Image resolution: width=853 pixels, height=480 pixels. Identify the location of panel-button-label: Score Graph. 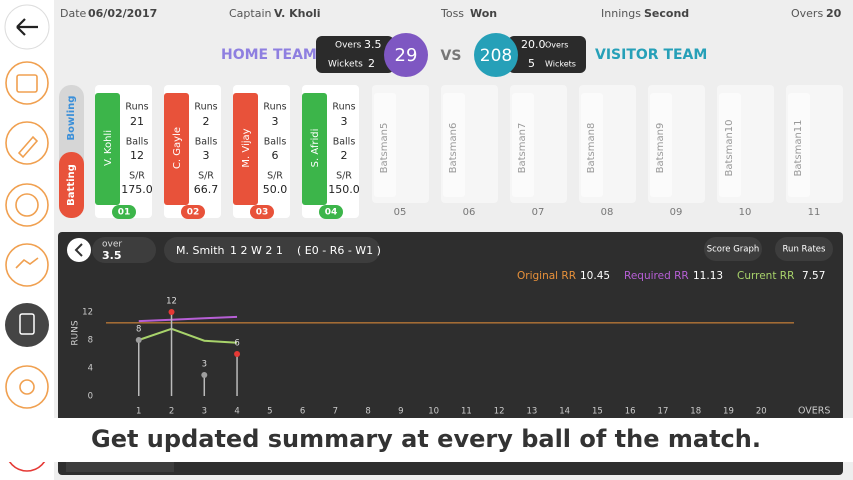
(733, 250).